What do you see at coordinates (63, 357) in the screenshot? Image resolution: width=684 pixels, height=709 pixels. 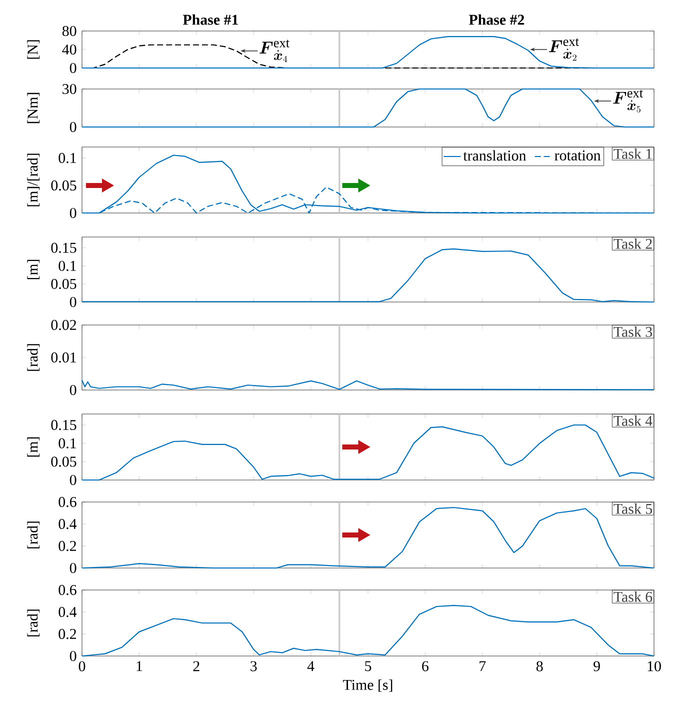 I see `y-tick-label: 0.01` at bounding box center [63, 357].